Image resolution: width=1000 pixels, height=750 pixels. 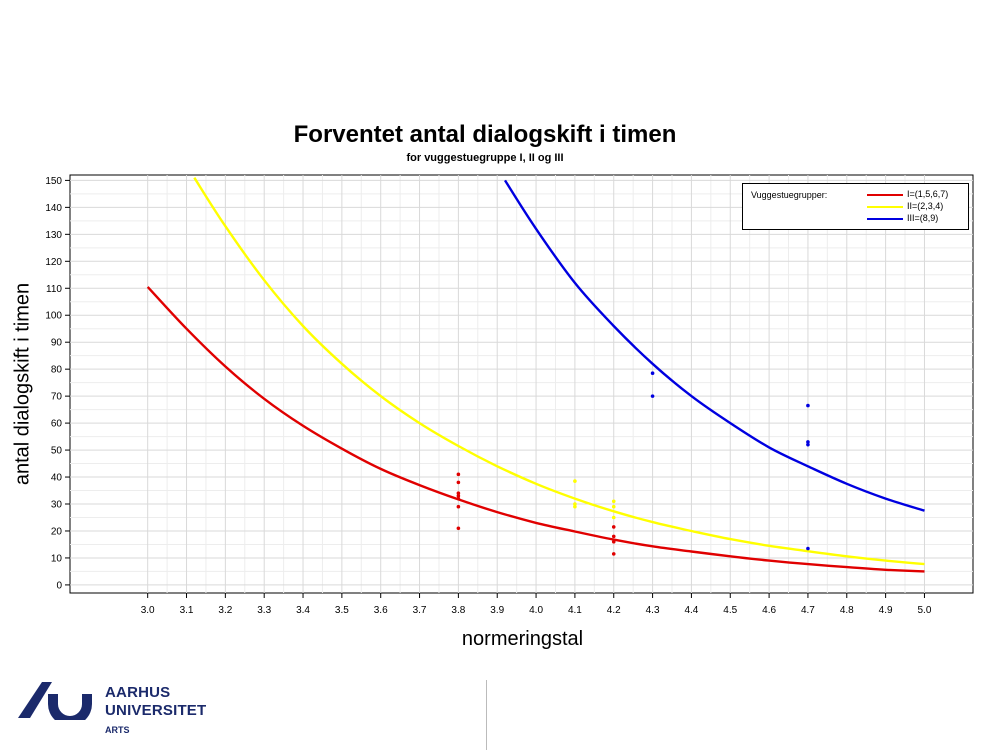 What do you see at coordinates (138, 692) in the screenshot?
I see `university-name-line1: AARHUS` at bounding box center [138, 692].